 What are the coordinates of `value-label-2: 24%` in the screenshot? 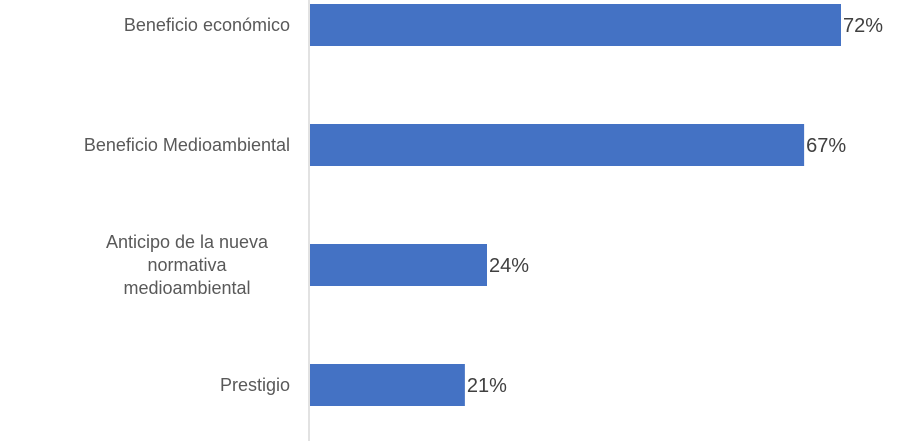 It's located at (509, 266).